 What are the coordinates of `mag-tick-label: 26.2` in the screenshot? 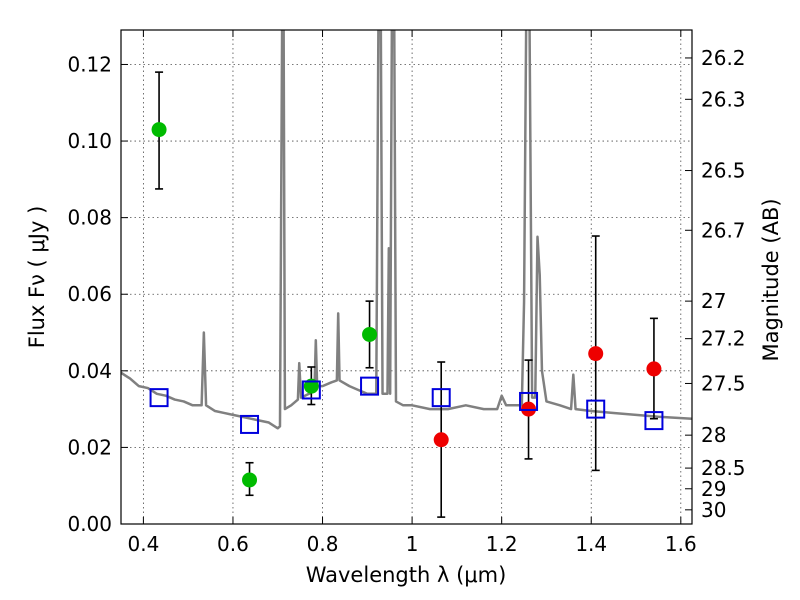 It's located at (723, 58).